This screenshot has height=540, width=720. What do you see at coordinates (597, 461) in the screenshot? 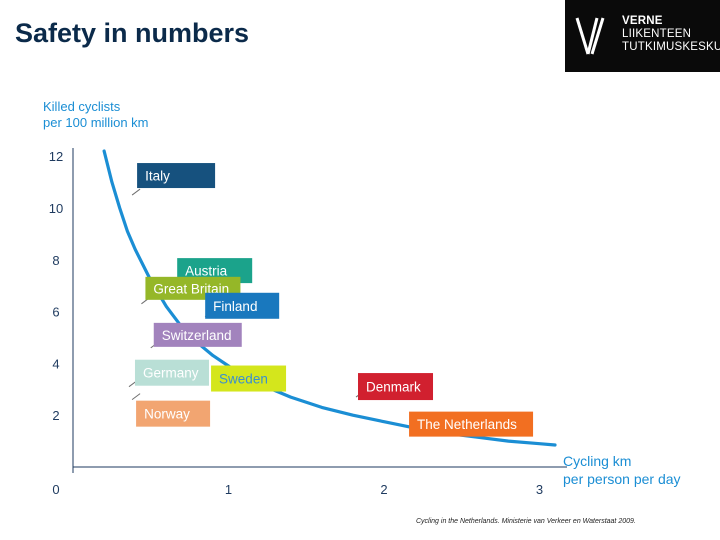
I see `x-axis-title-line: Cycling km` at bounding box center [597, 461].